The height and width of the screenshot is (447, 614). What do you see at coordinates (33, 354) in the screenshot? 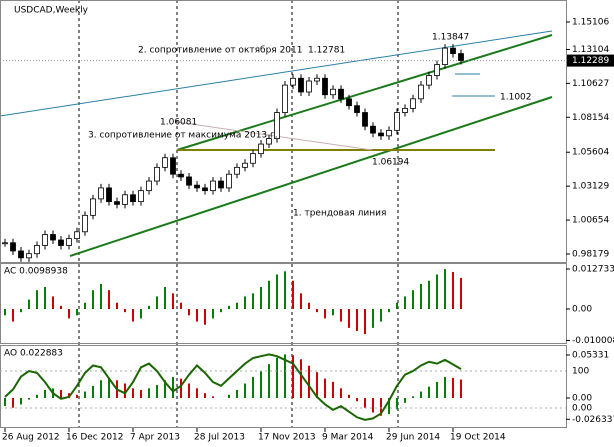
I see `ao-title: AO 0.022883` at bounding box center [33, 354].